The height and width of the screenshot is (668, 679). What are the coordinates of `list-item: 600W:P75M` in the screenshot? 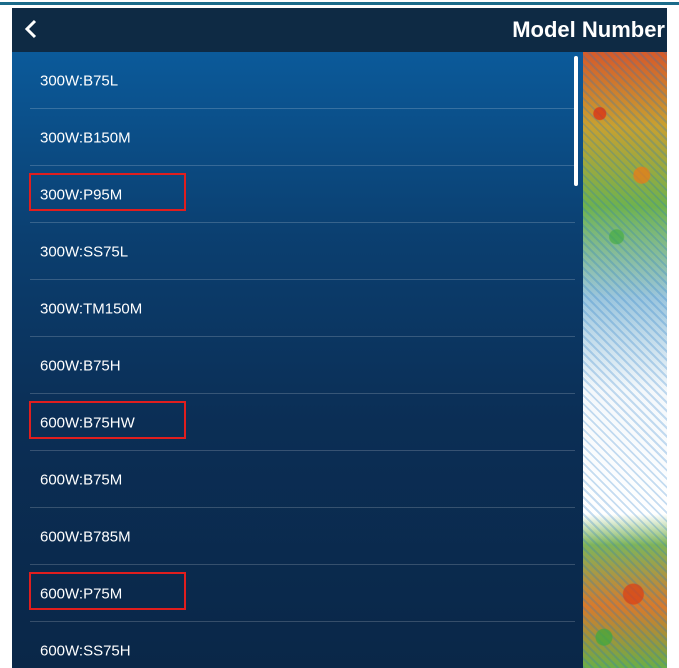 It's located at (297, 593).